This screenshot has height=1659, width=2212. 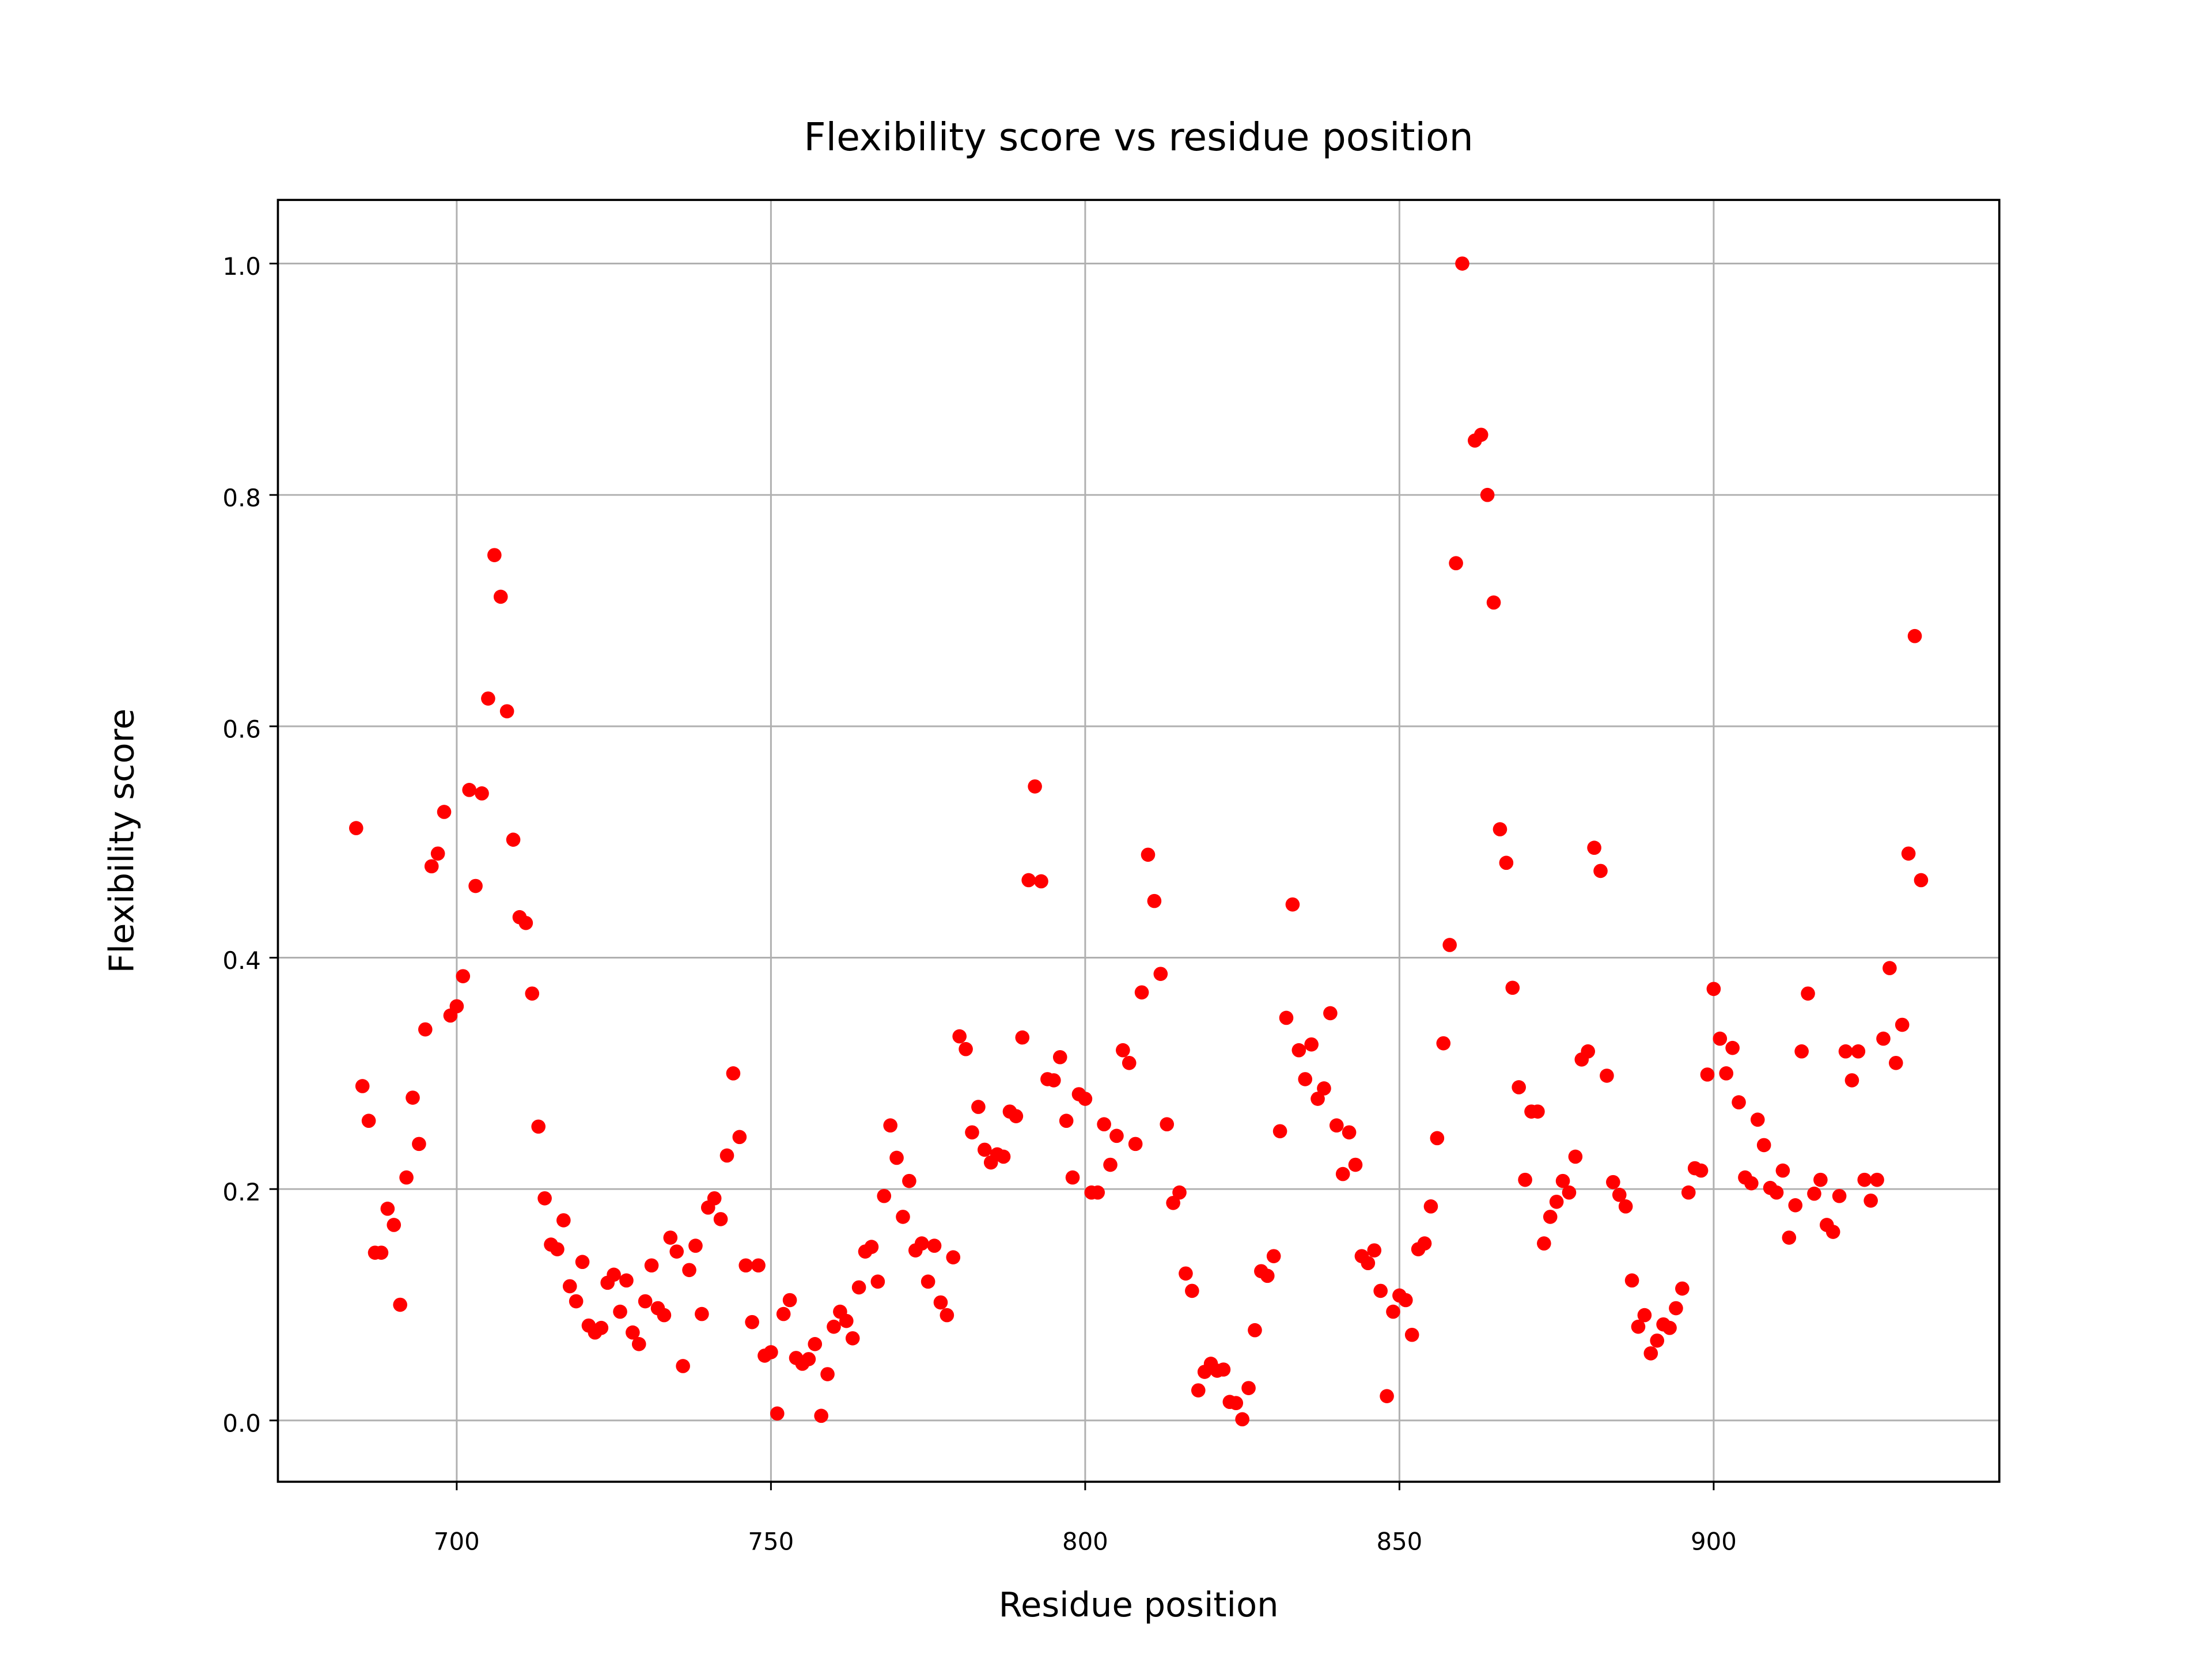 I want to click on y-tick-label: 0.4, so click(x=241, y=960).